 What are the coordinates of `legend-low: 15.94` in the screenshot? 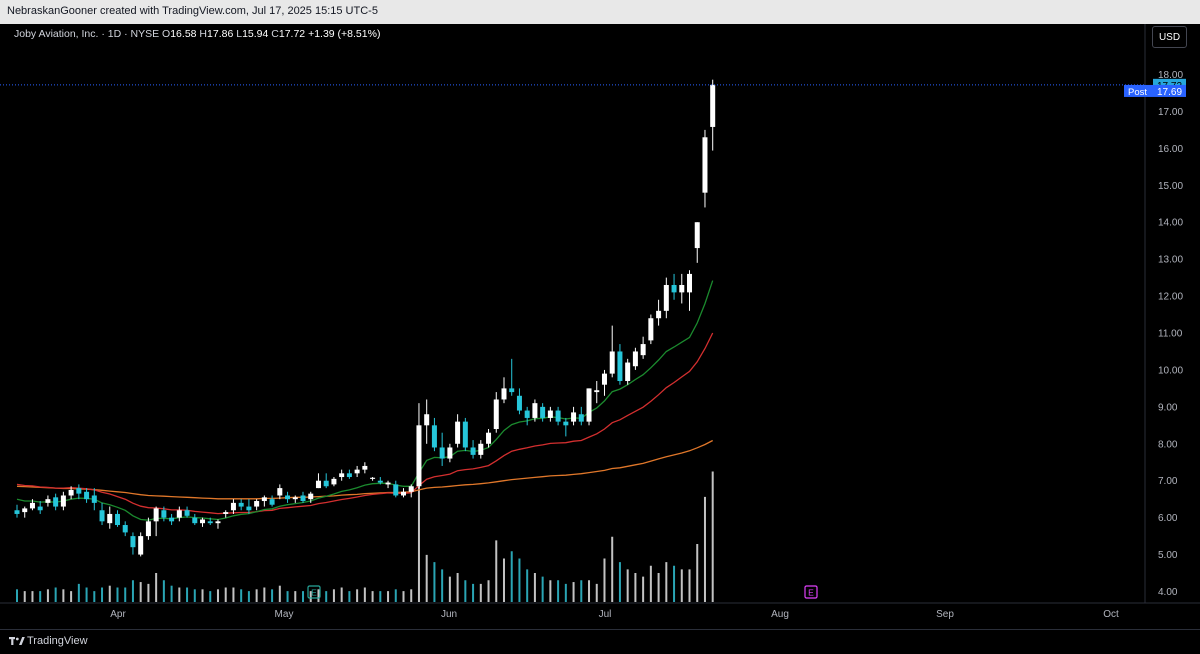 It's located at (255, 34).